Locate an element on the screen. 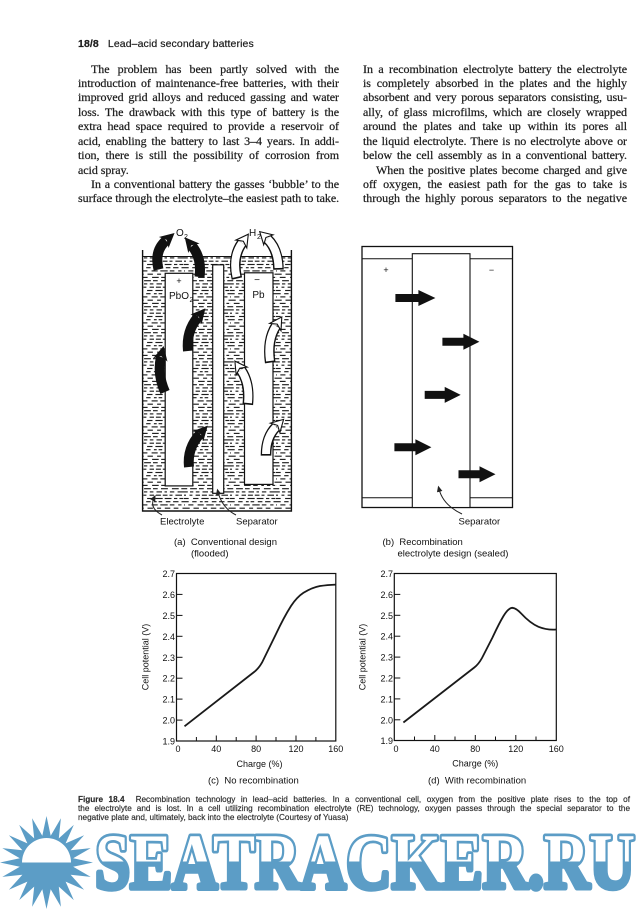  svg-text: (a) Conventional design is located at coordinates (225, 542).